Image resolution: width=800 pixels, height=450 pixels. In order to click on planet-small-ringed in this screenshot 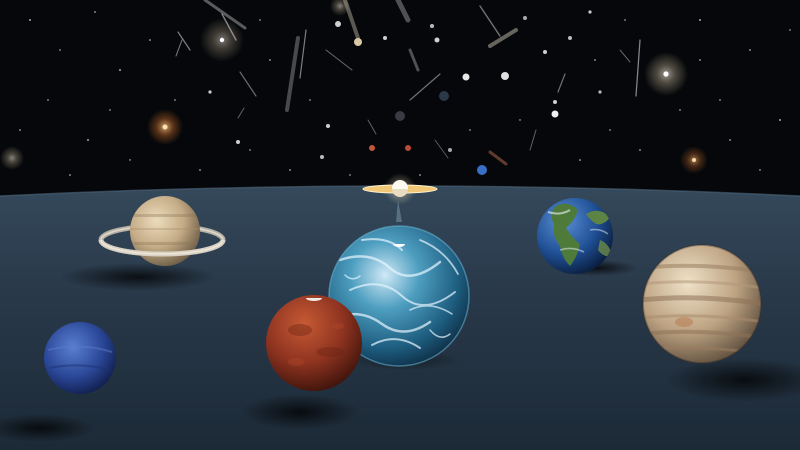, I will do `click(400, 197)`.